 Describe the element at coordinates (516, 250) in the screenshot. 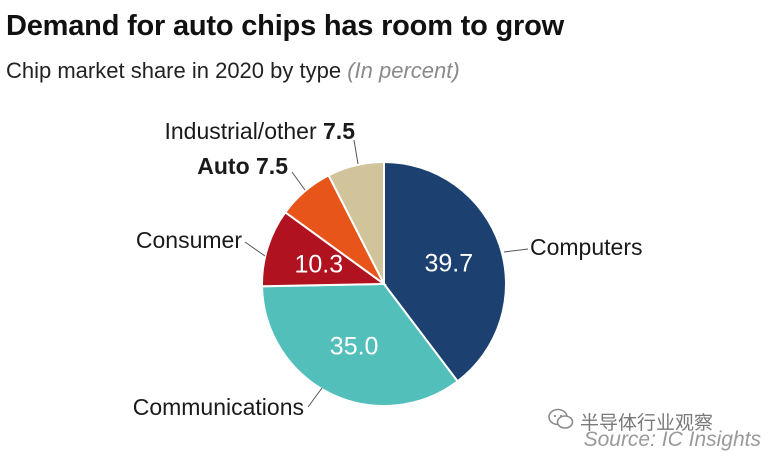

I see `leader-line-computers` at that location.